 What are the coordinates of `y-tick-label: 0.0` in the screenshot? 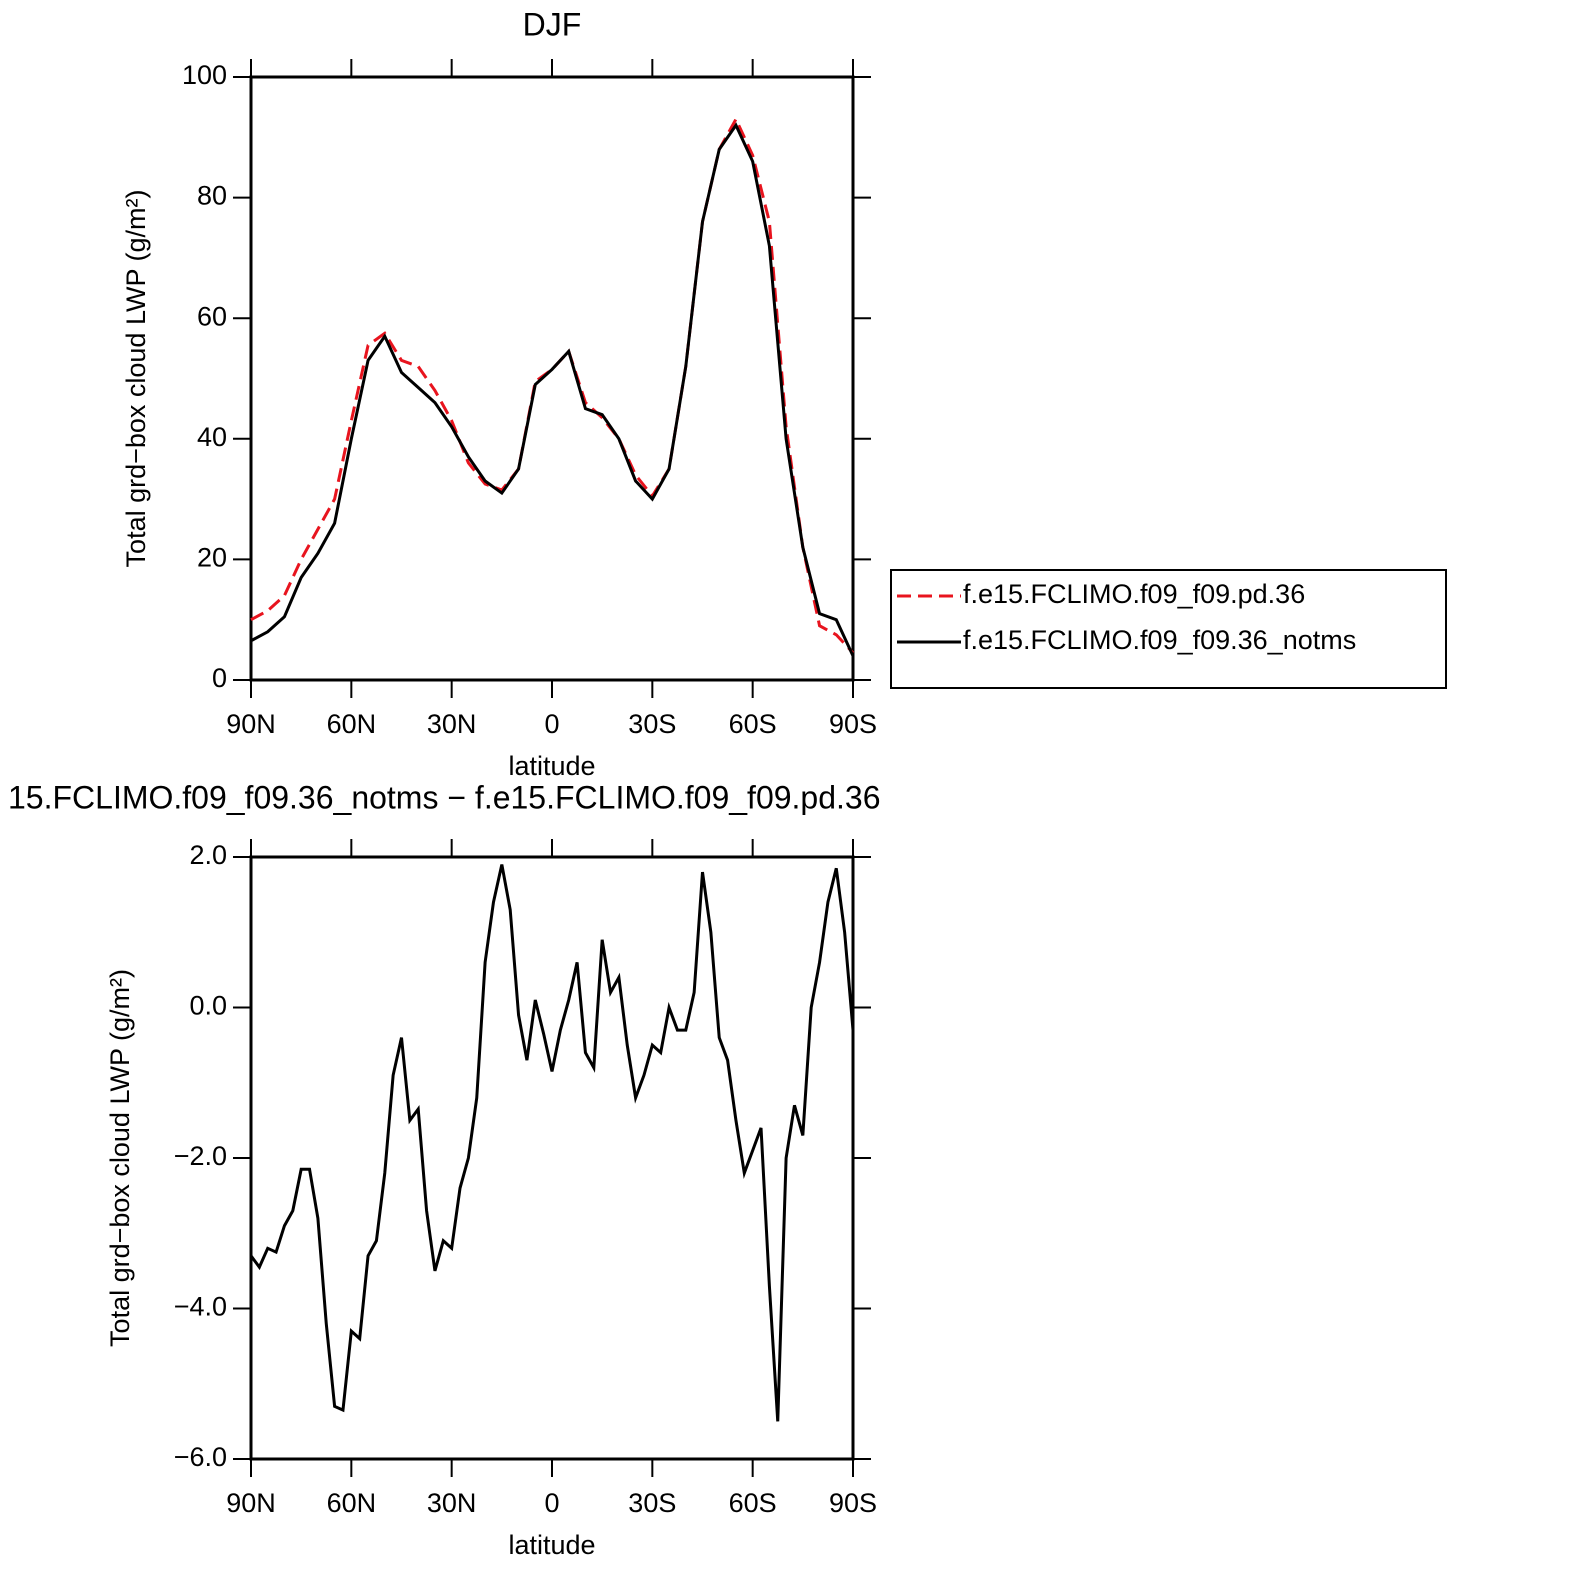 It's located at (208, 1006).